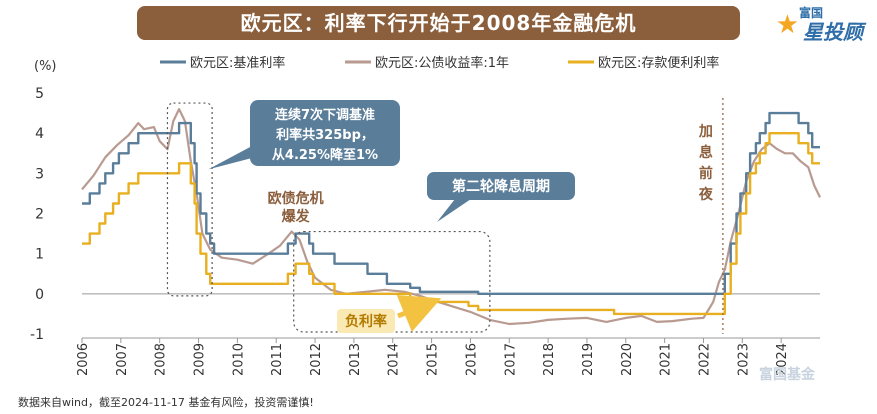 This screenshot has height=414, width=877. What do you see at coordinates (510, 359) in the screenshot?
I see `x-tick-label: 2017` at bounding box center [510, 359].